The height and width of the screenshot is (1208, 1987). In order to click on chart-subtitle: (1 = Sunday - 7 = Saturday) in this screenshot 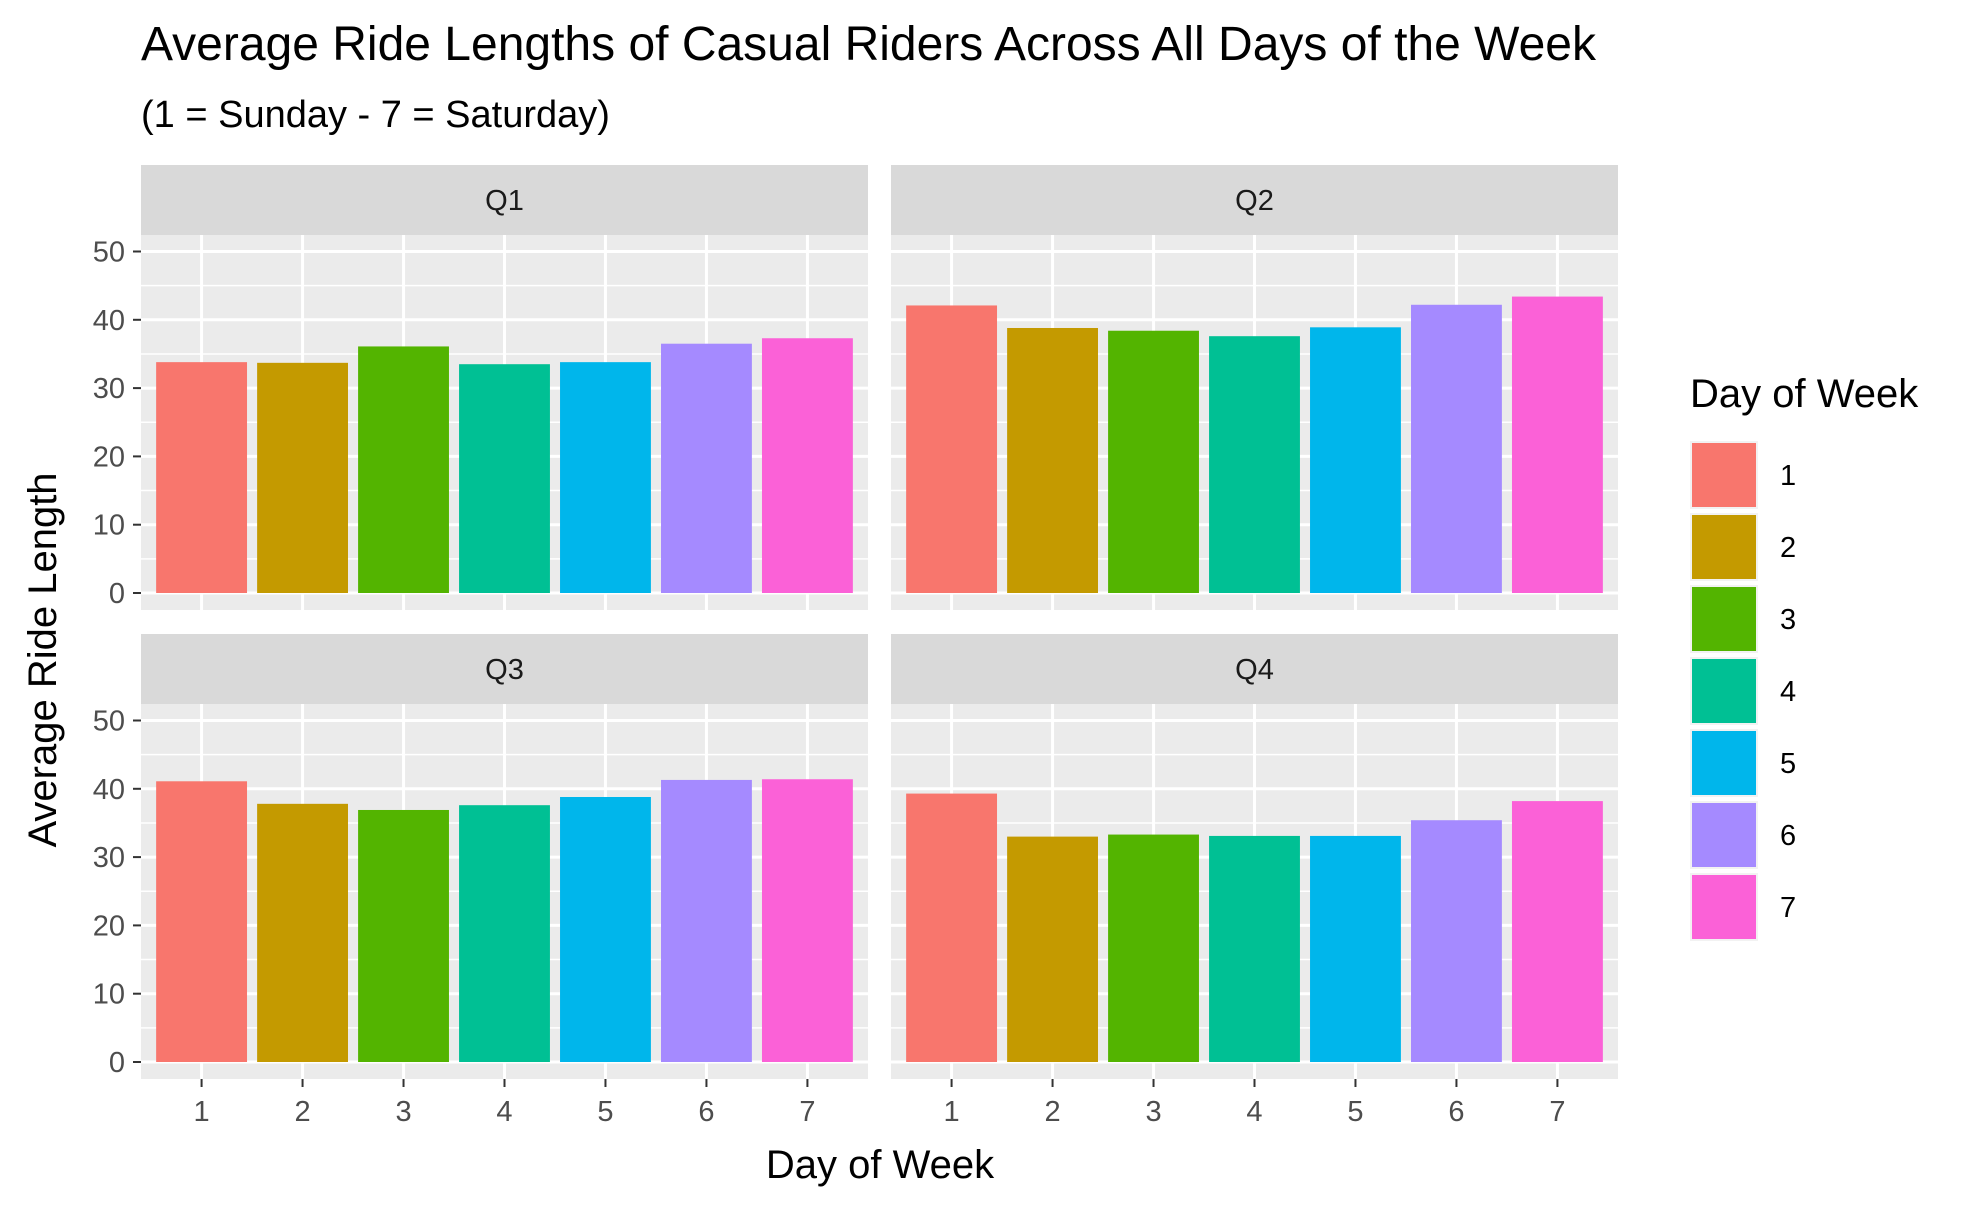, I will do `click(375, 115)`.